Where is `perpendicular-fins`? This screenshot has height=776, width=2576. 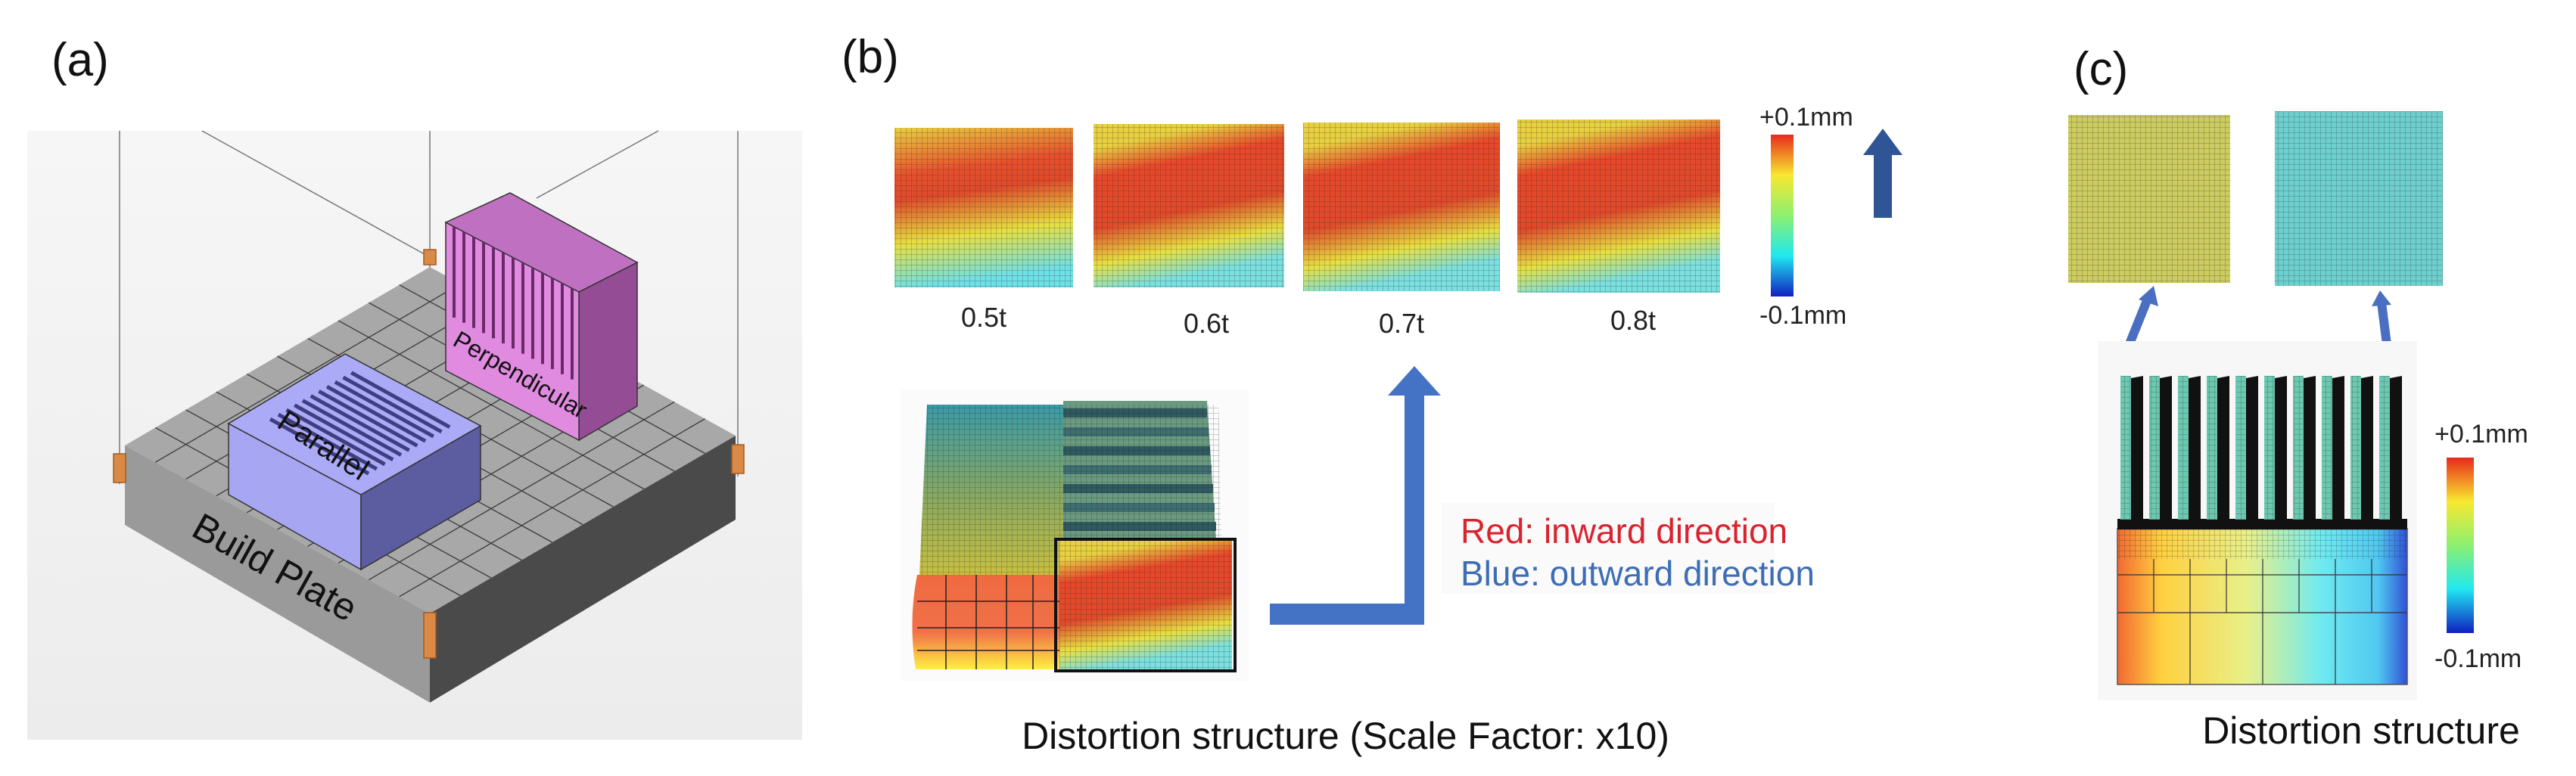
perpendicular-fins is located at coordinates (513, 303).